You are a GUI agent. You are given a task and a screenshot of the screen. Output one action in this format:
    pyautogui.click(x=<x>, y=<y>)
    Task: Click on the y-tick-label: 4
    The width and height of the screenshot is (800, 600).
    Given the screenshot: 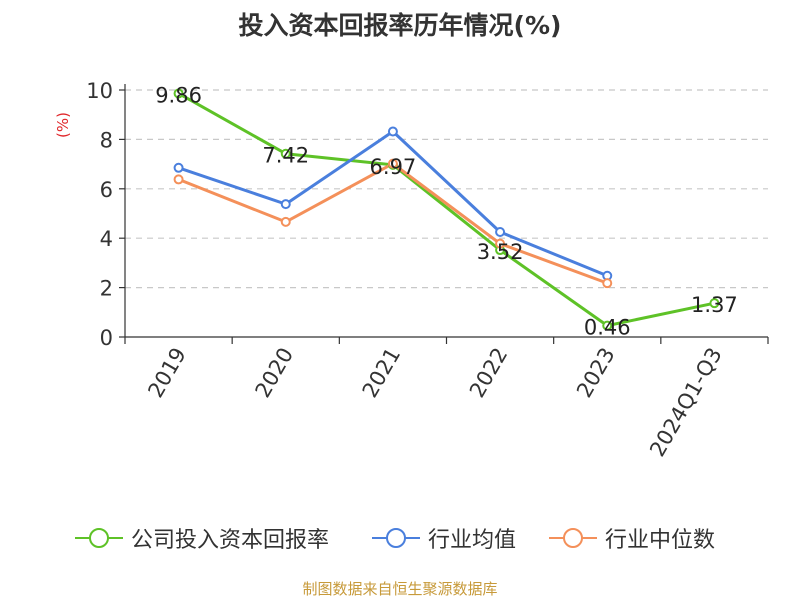 What is the action you would take?
    pyautogui.click(x=106, y=239)
    